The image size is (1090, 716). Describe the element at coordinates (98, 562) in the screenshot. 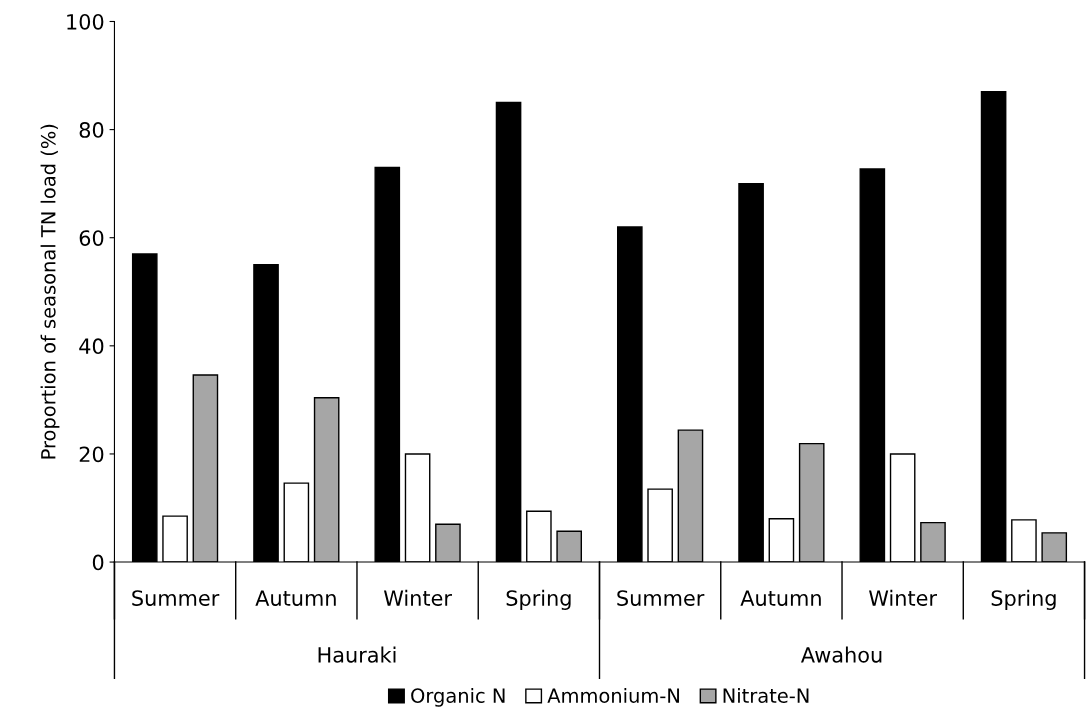

I see `y-tick-label: 0` at that location.